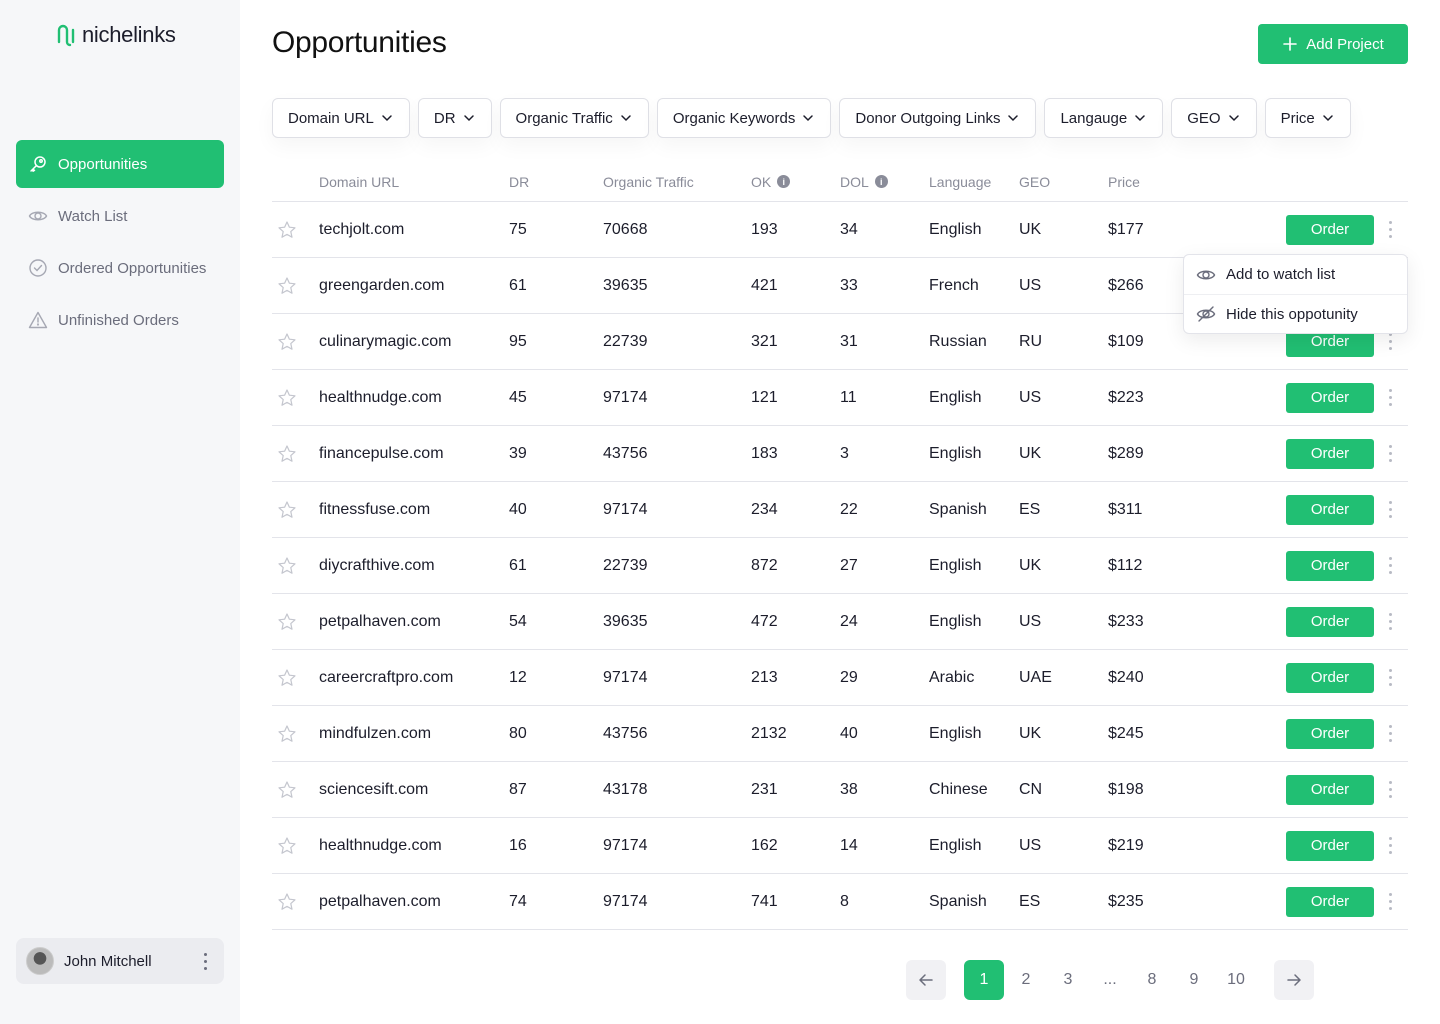 This screenshot has width=1440, height=1024. I want to click on next-page-button, so click(1294, 980).